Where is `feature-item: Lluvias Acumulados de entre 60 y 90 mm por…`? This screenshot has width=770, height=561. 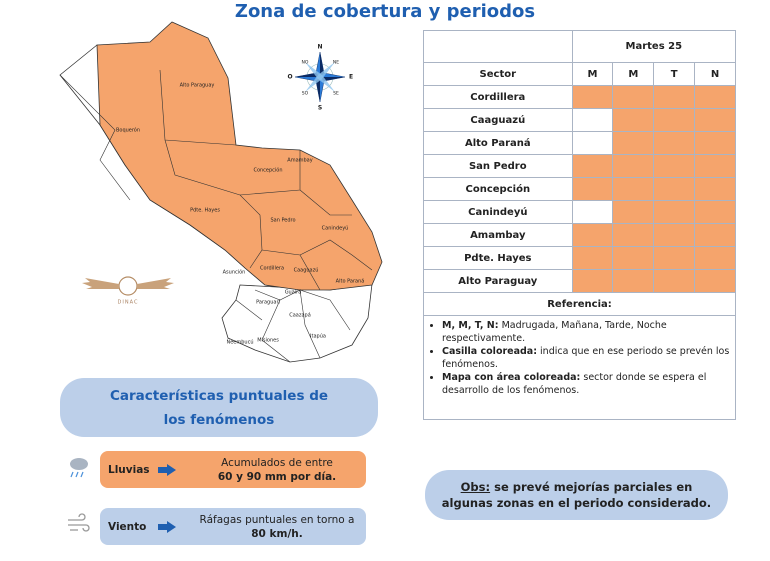 feature-item: Lluvias Acumulados de entre 60 y 90 mm por… is located at coordinates (233, 469).